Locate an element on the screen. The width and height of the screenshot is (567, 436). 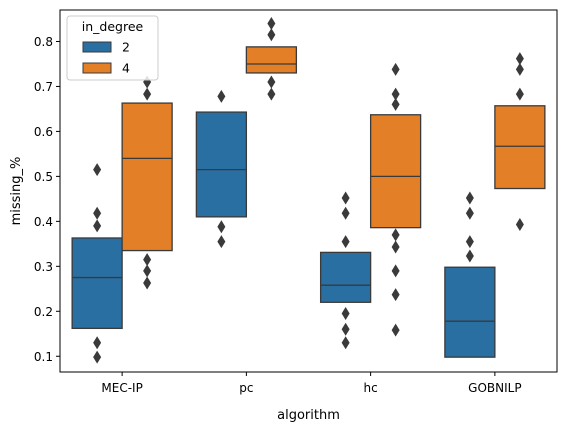
y-axis: 0.1 0.2 0.3 0.4 0.5 0.6 0.7 0.8 is located at coordinates (47, 199).